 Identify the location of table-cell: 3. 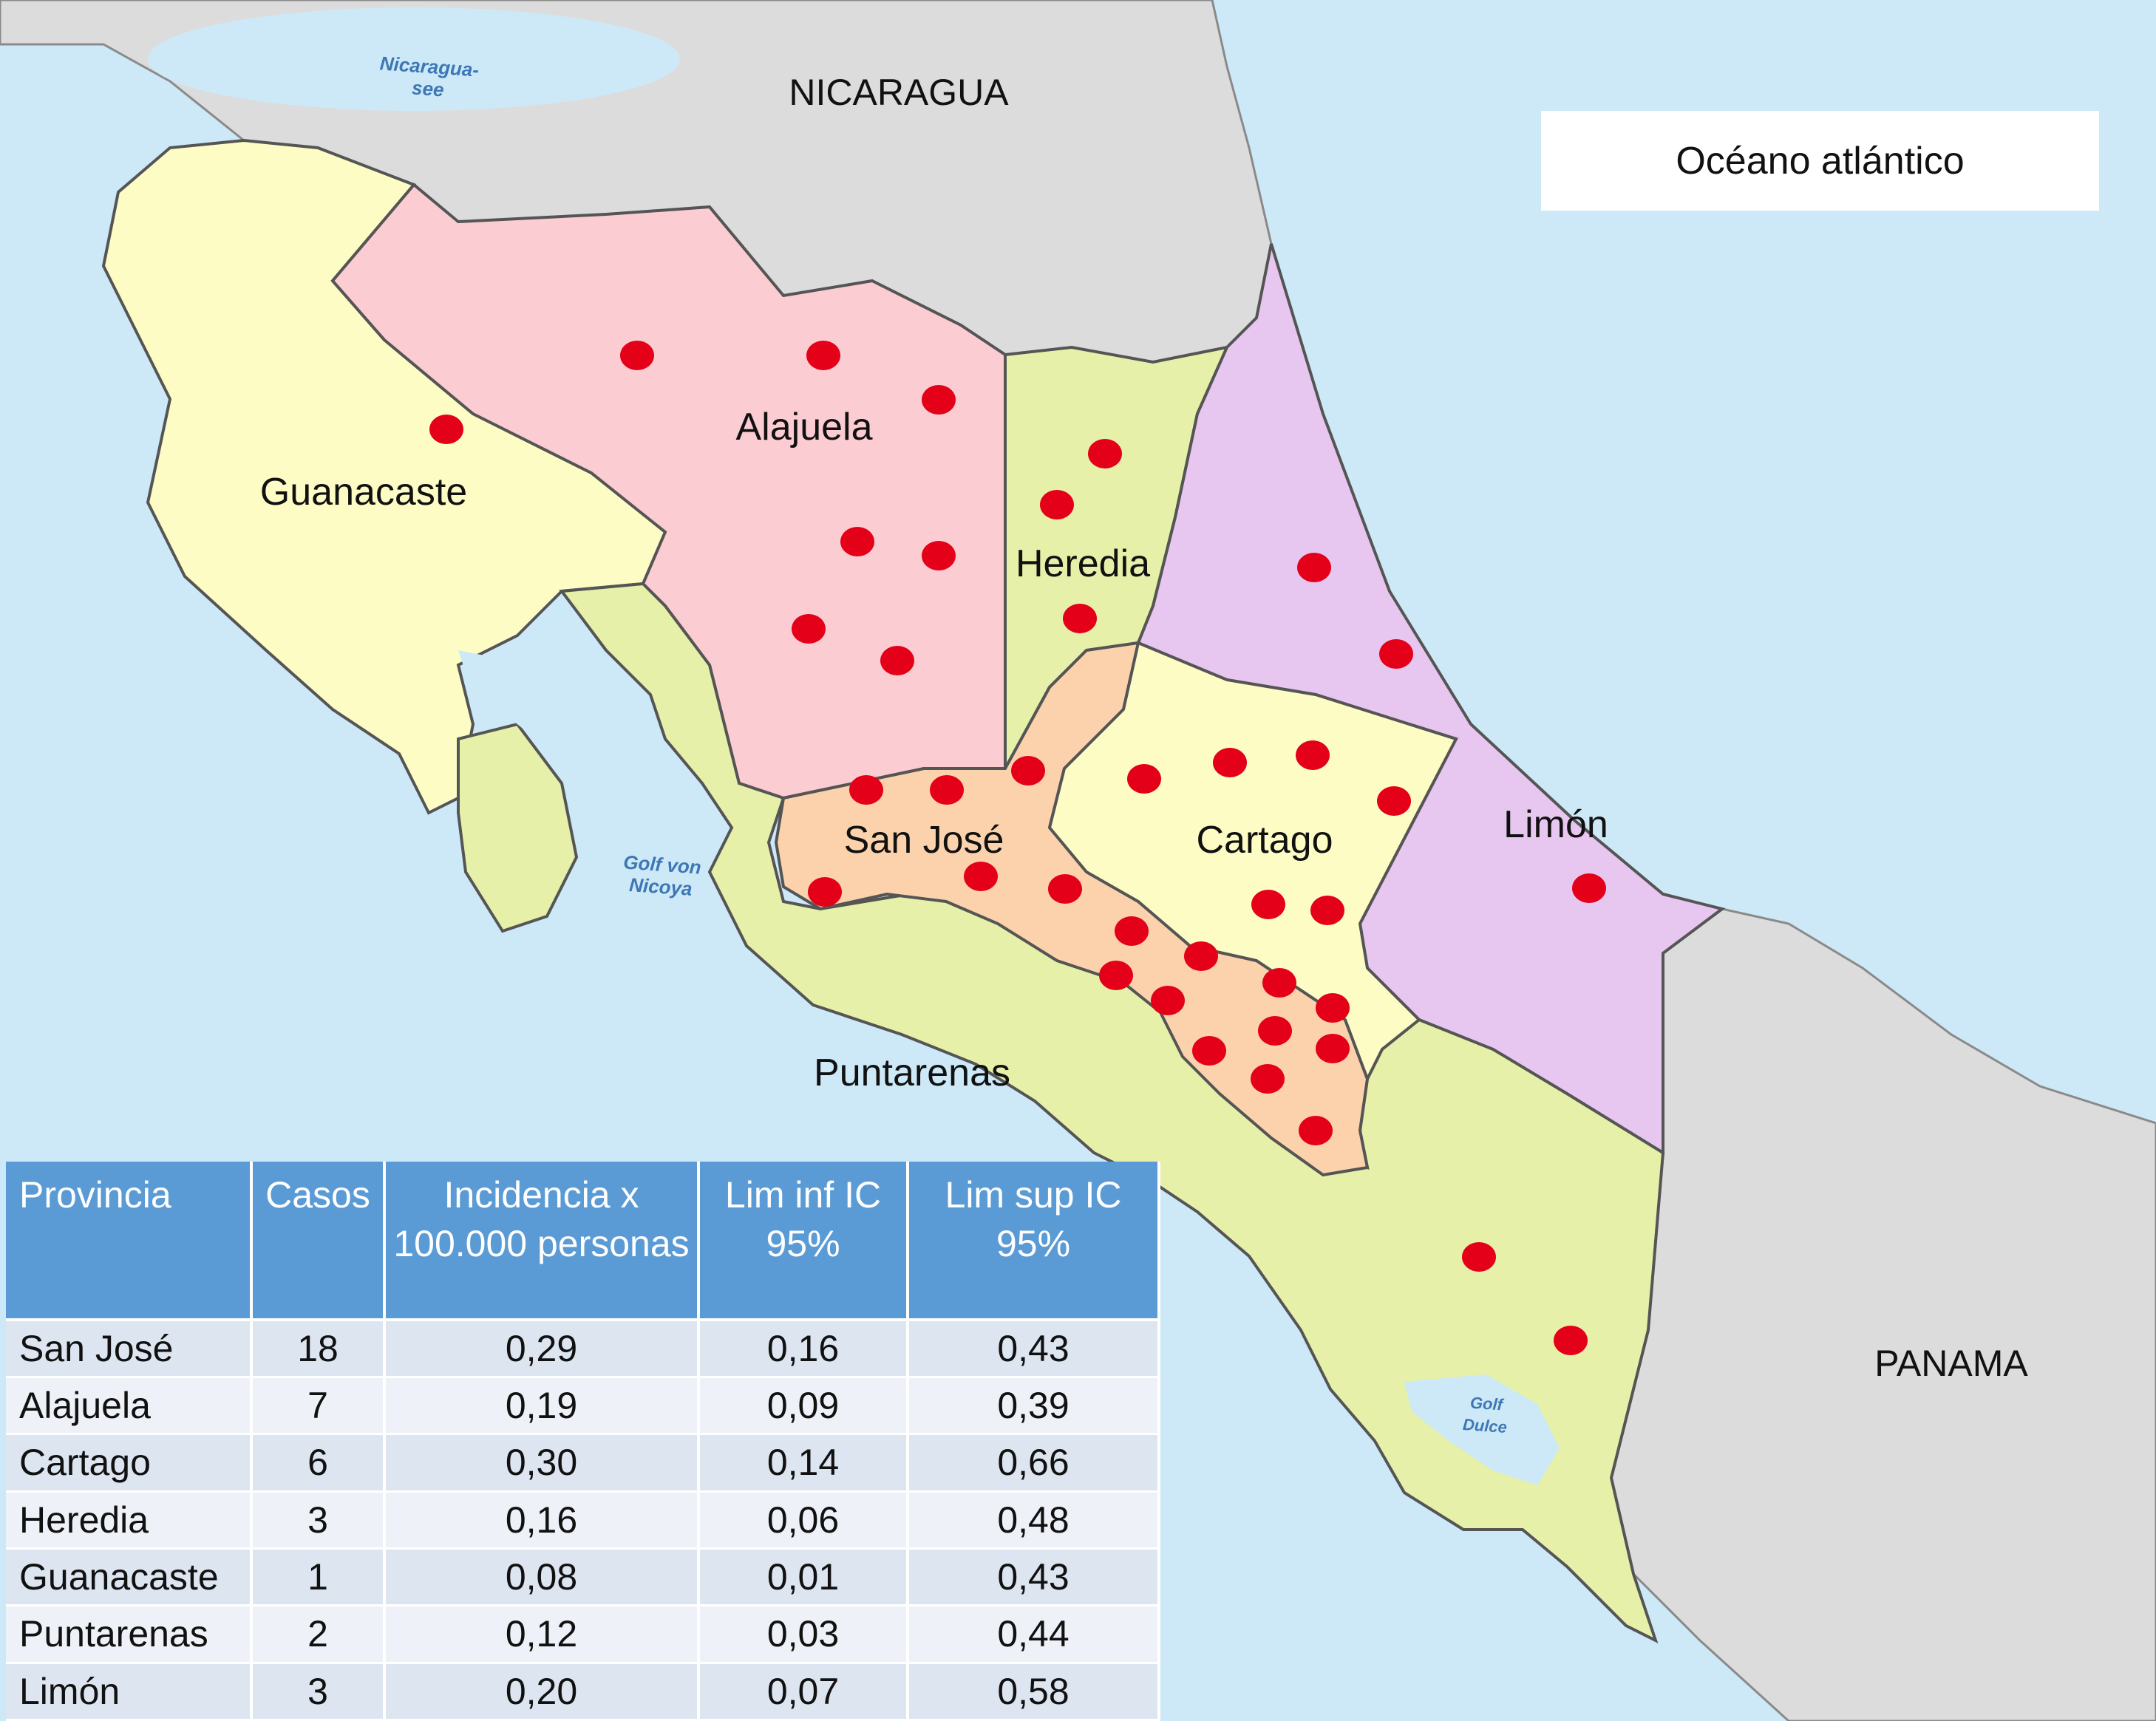
(318, 1521).